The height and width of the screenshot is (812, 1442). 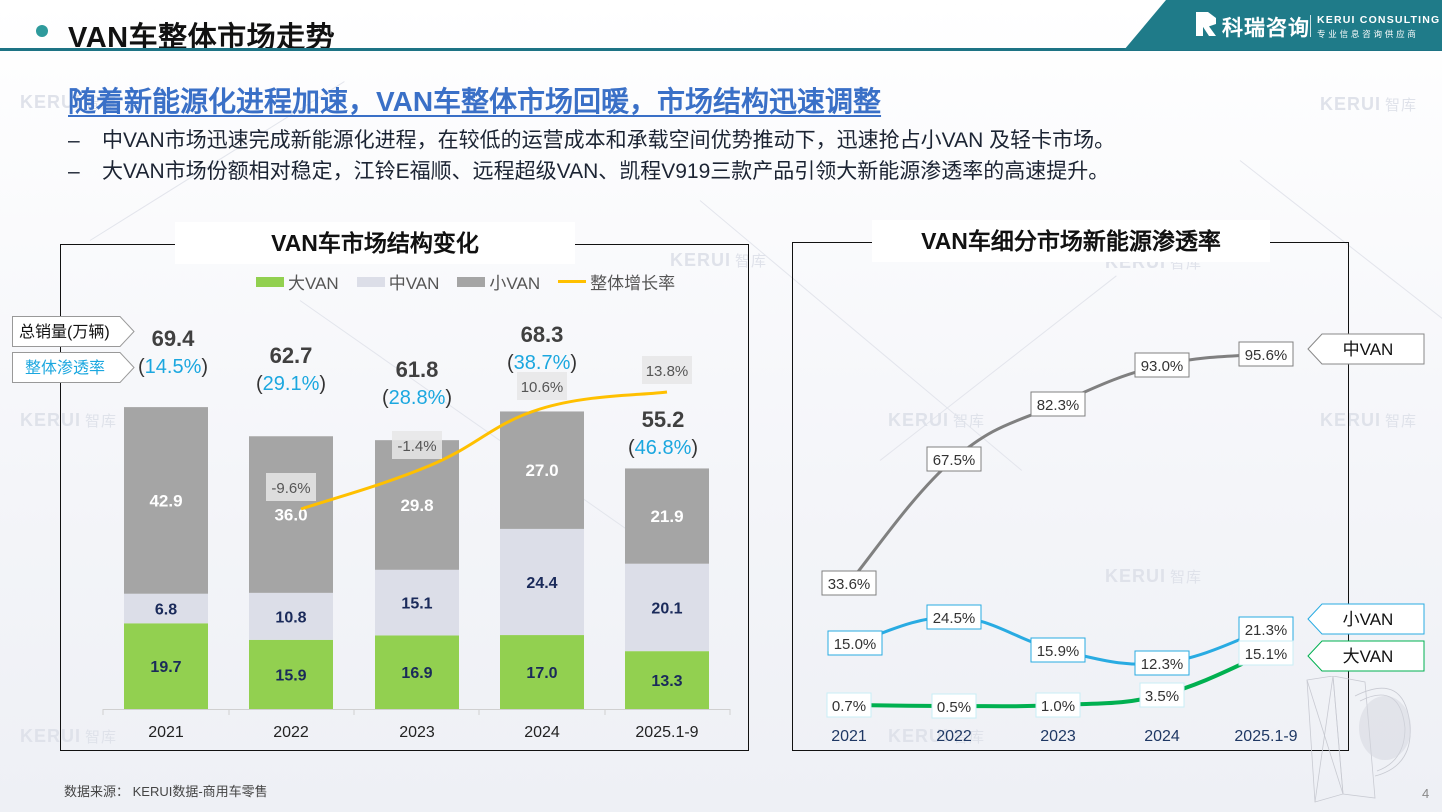 What do you see at coordinates (721, 27) in the screenshot?
I see `slide-header: VAN车整体市场走势` at bounding box center [721, 27].